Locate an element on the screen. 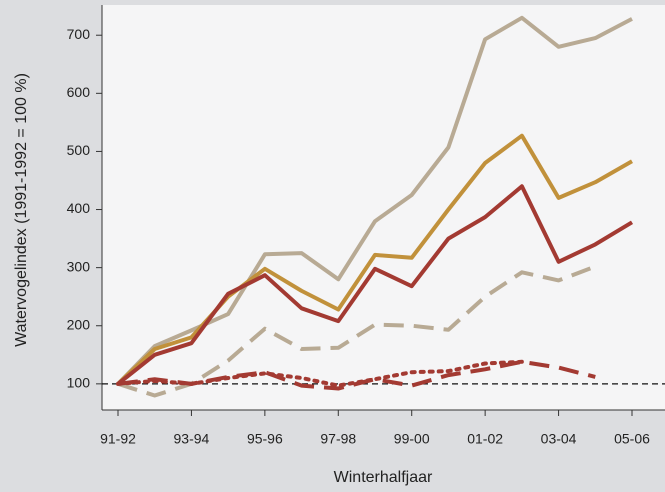 Image resolution: width=665 pixels, height=492 pixels. y-tick-label: 300 is located at coordinates (79, 266).